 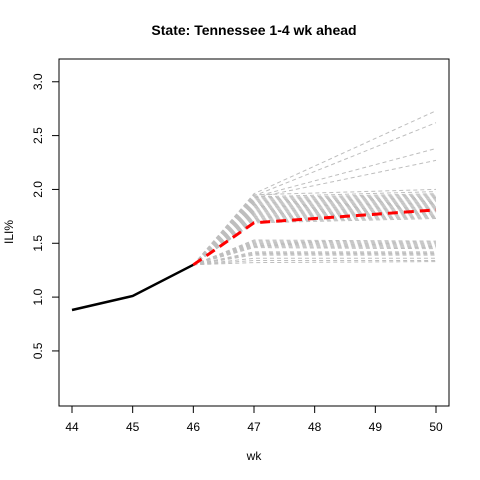 I want to click on observed-line, so click(x=132, y=287).